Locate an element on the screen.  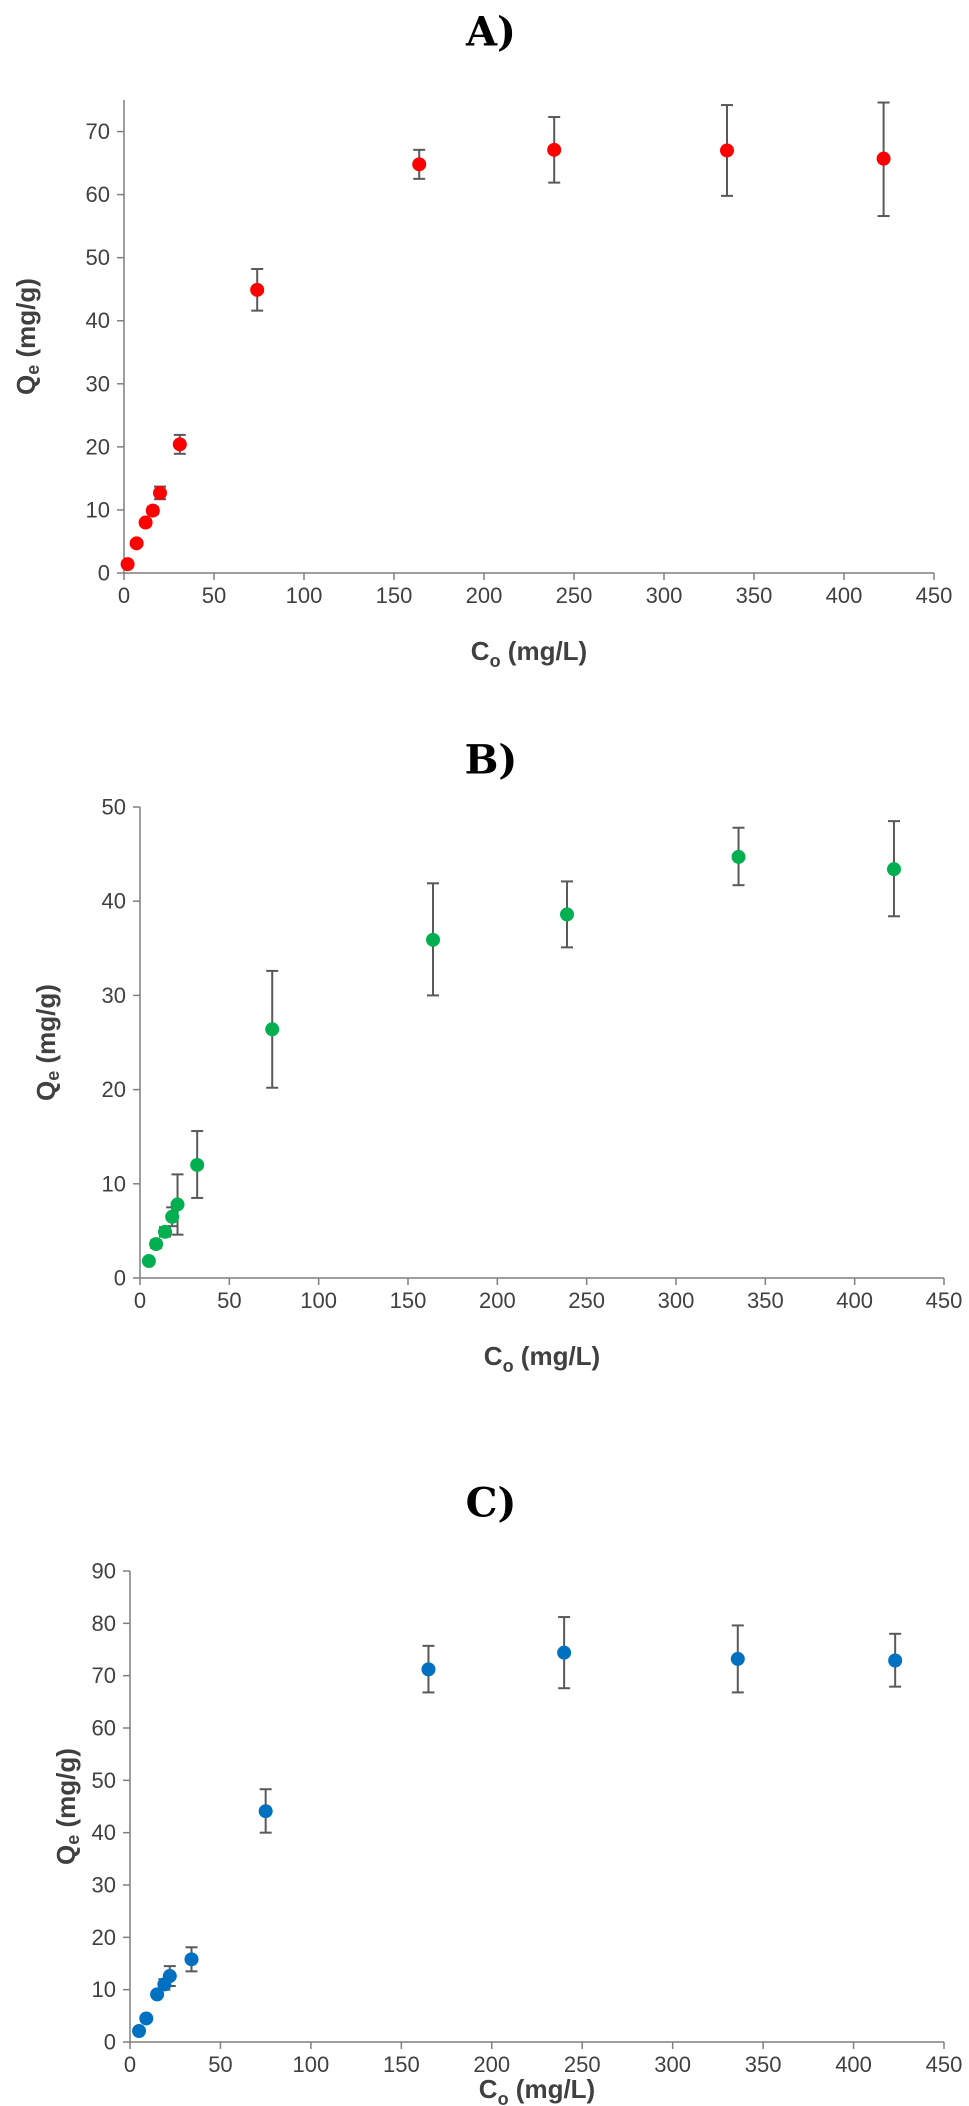
y-tick-label: 90 is located at coordinates (104, 1571).